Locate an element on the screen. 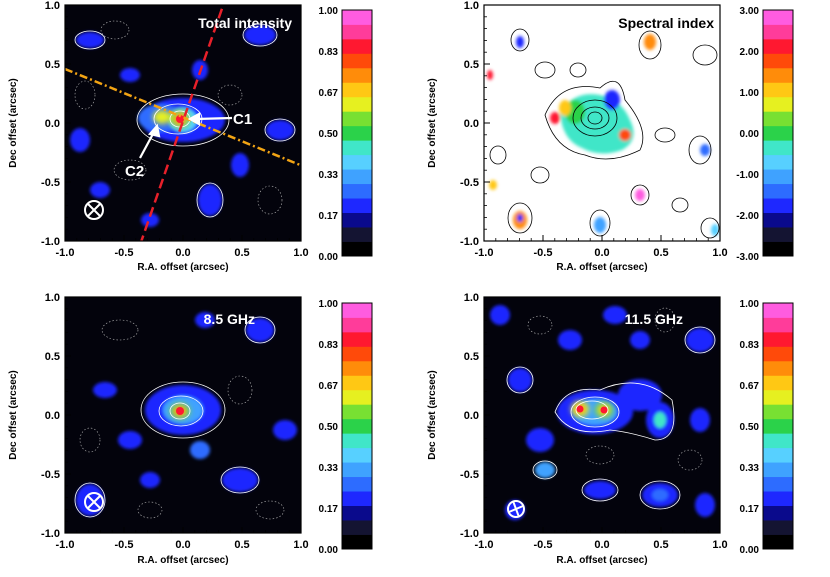 Image resolution: width=830 pixels, height=577 pixels. panel-title: Total intensity is located at coordinates (245, 23).